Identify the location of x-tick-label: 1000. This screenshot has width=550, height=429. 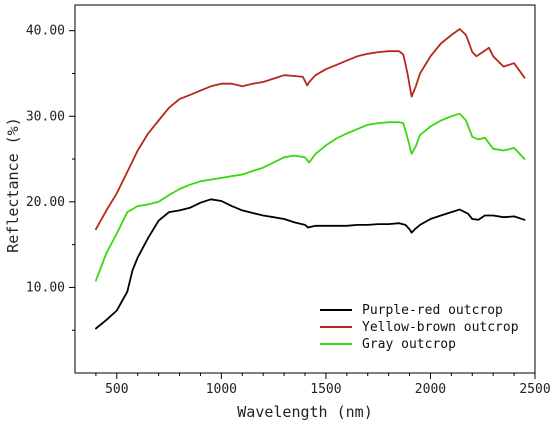
(221, 389).